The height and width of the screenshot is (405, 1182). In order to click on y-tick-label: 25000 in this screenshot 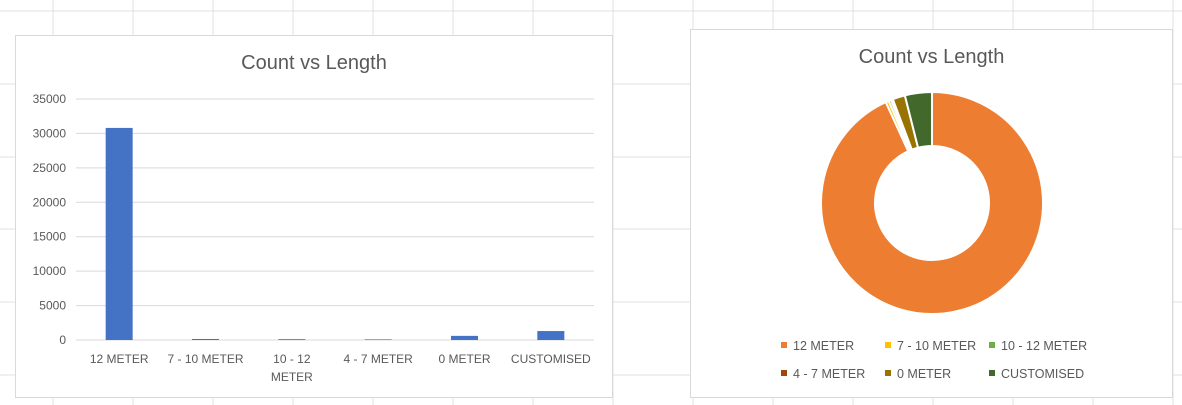, I will do `click(50, 168)`.